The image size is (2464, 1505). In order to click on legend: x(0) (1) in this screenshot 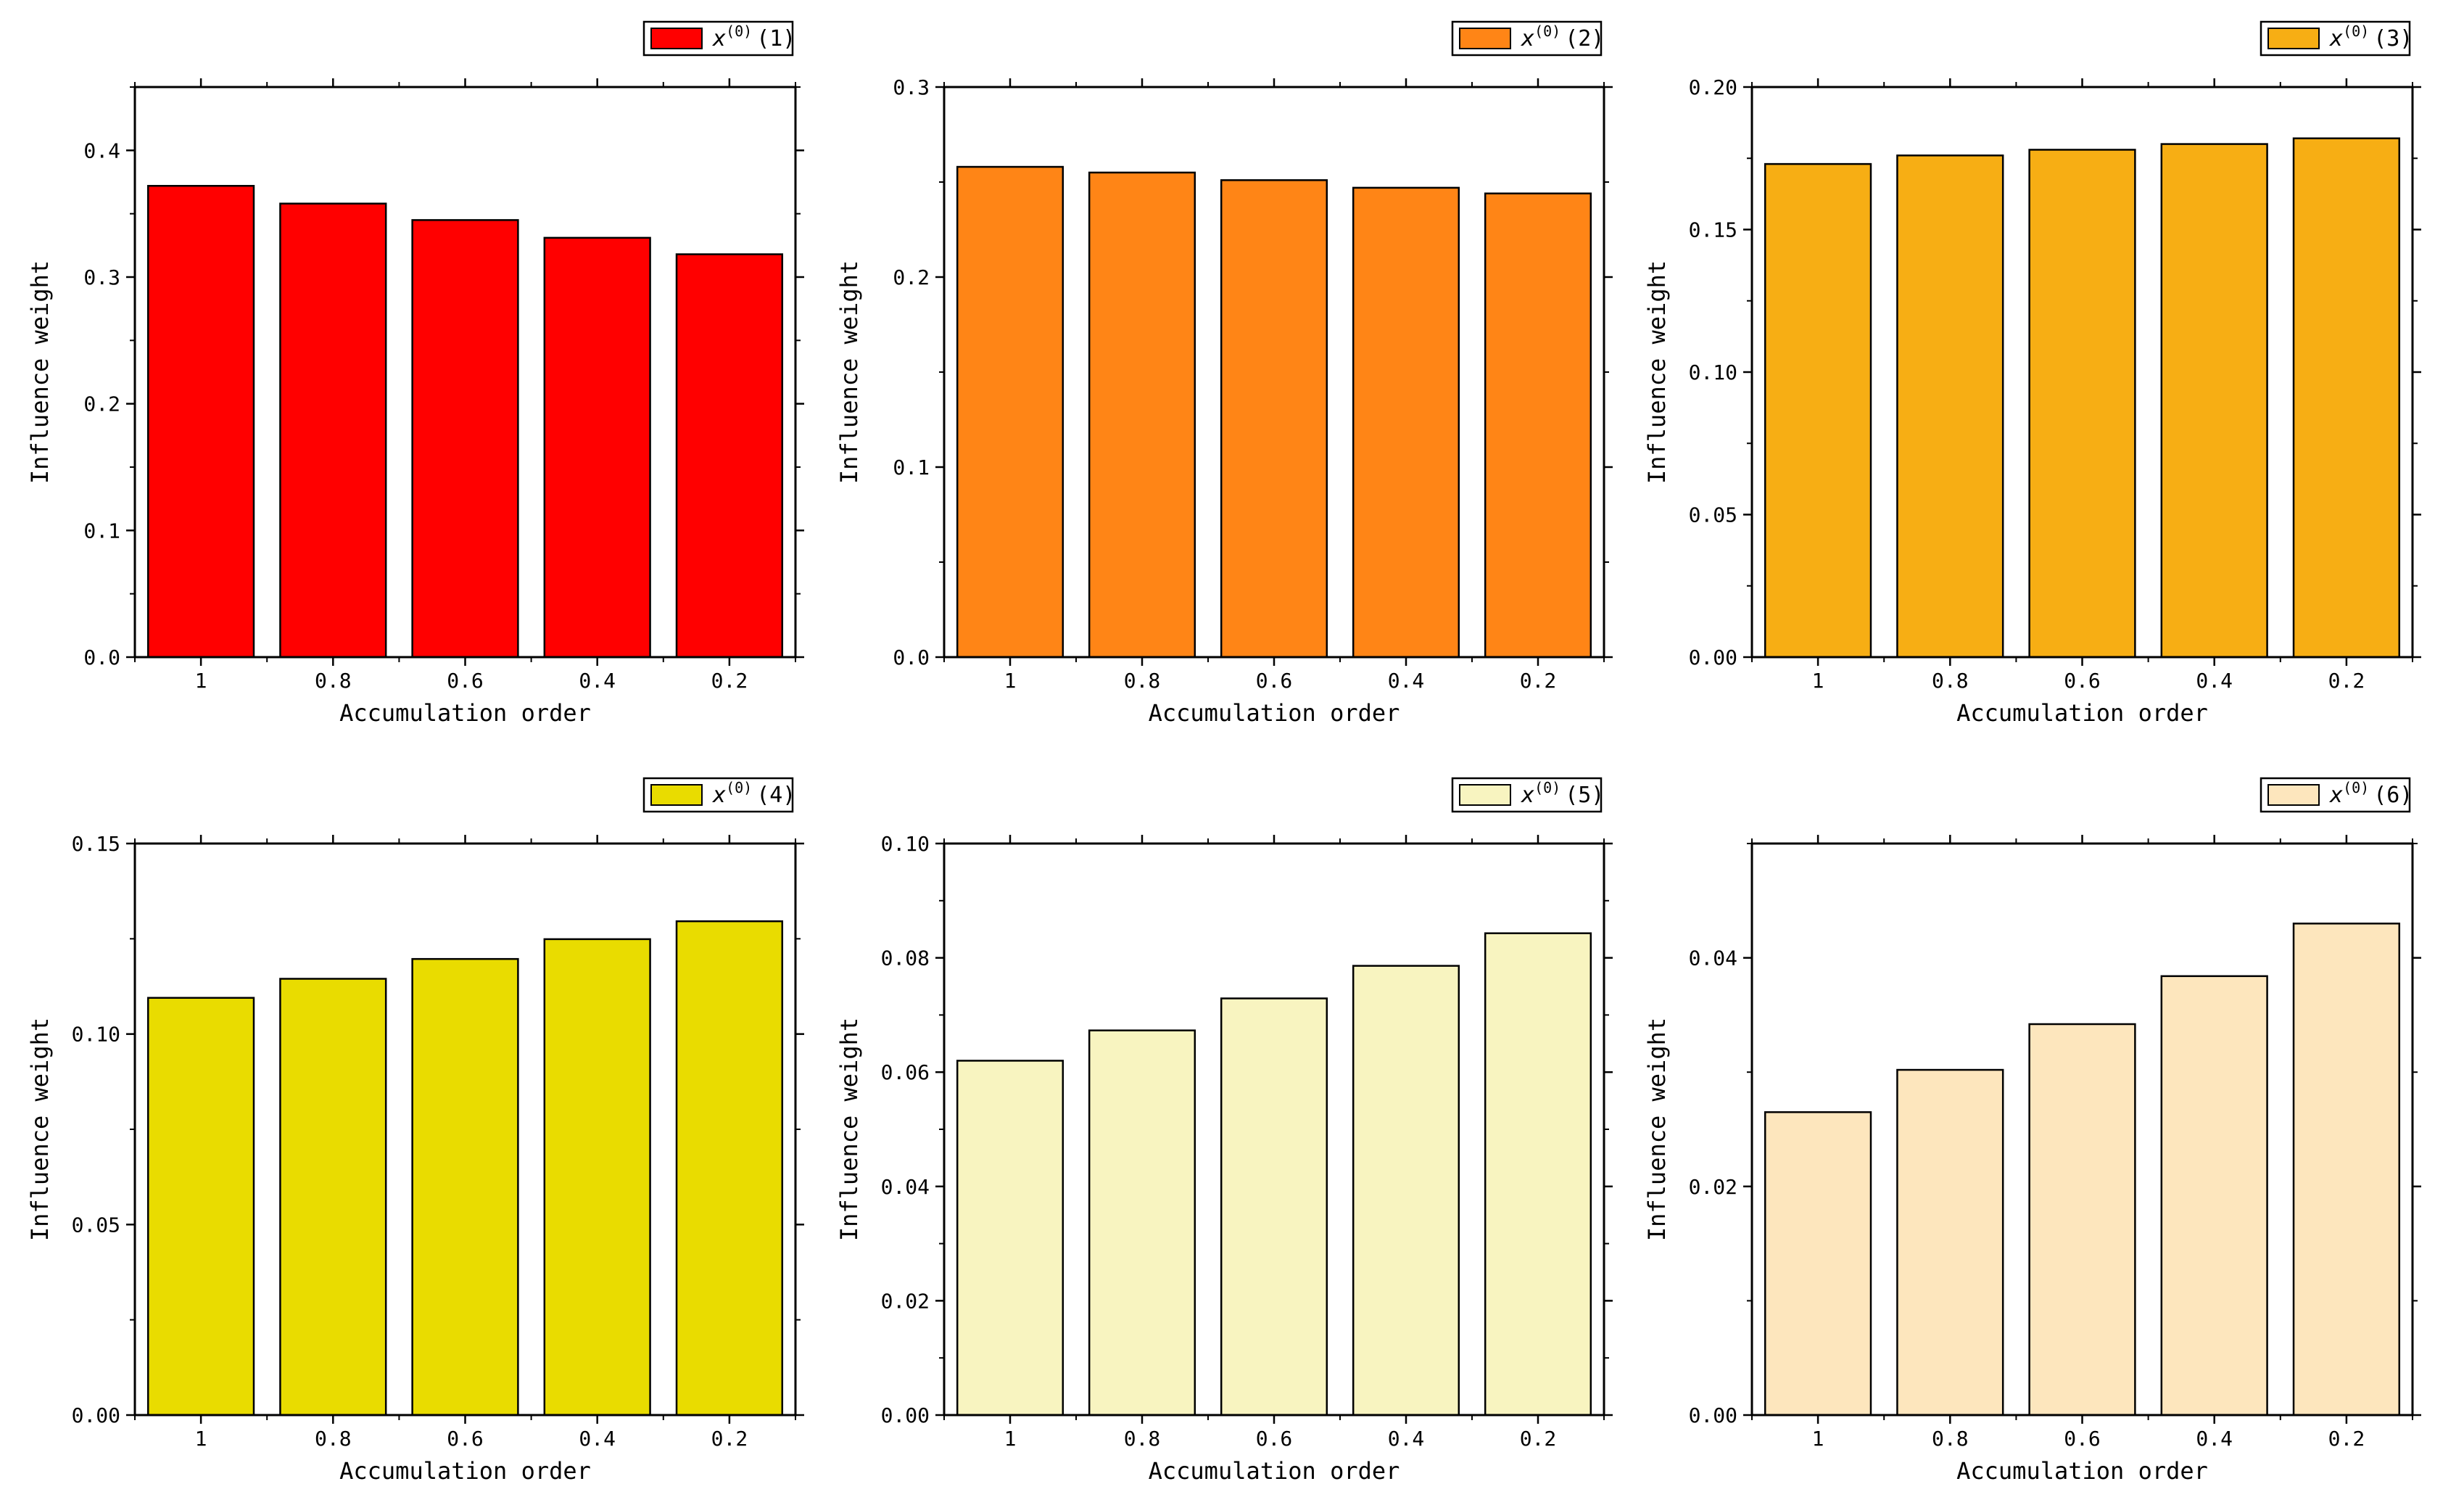, I will do `click(718, 38)`.